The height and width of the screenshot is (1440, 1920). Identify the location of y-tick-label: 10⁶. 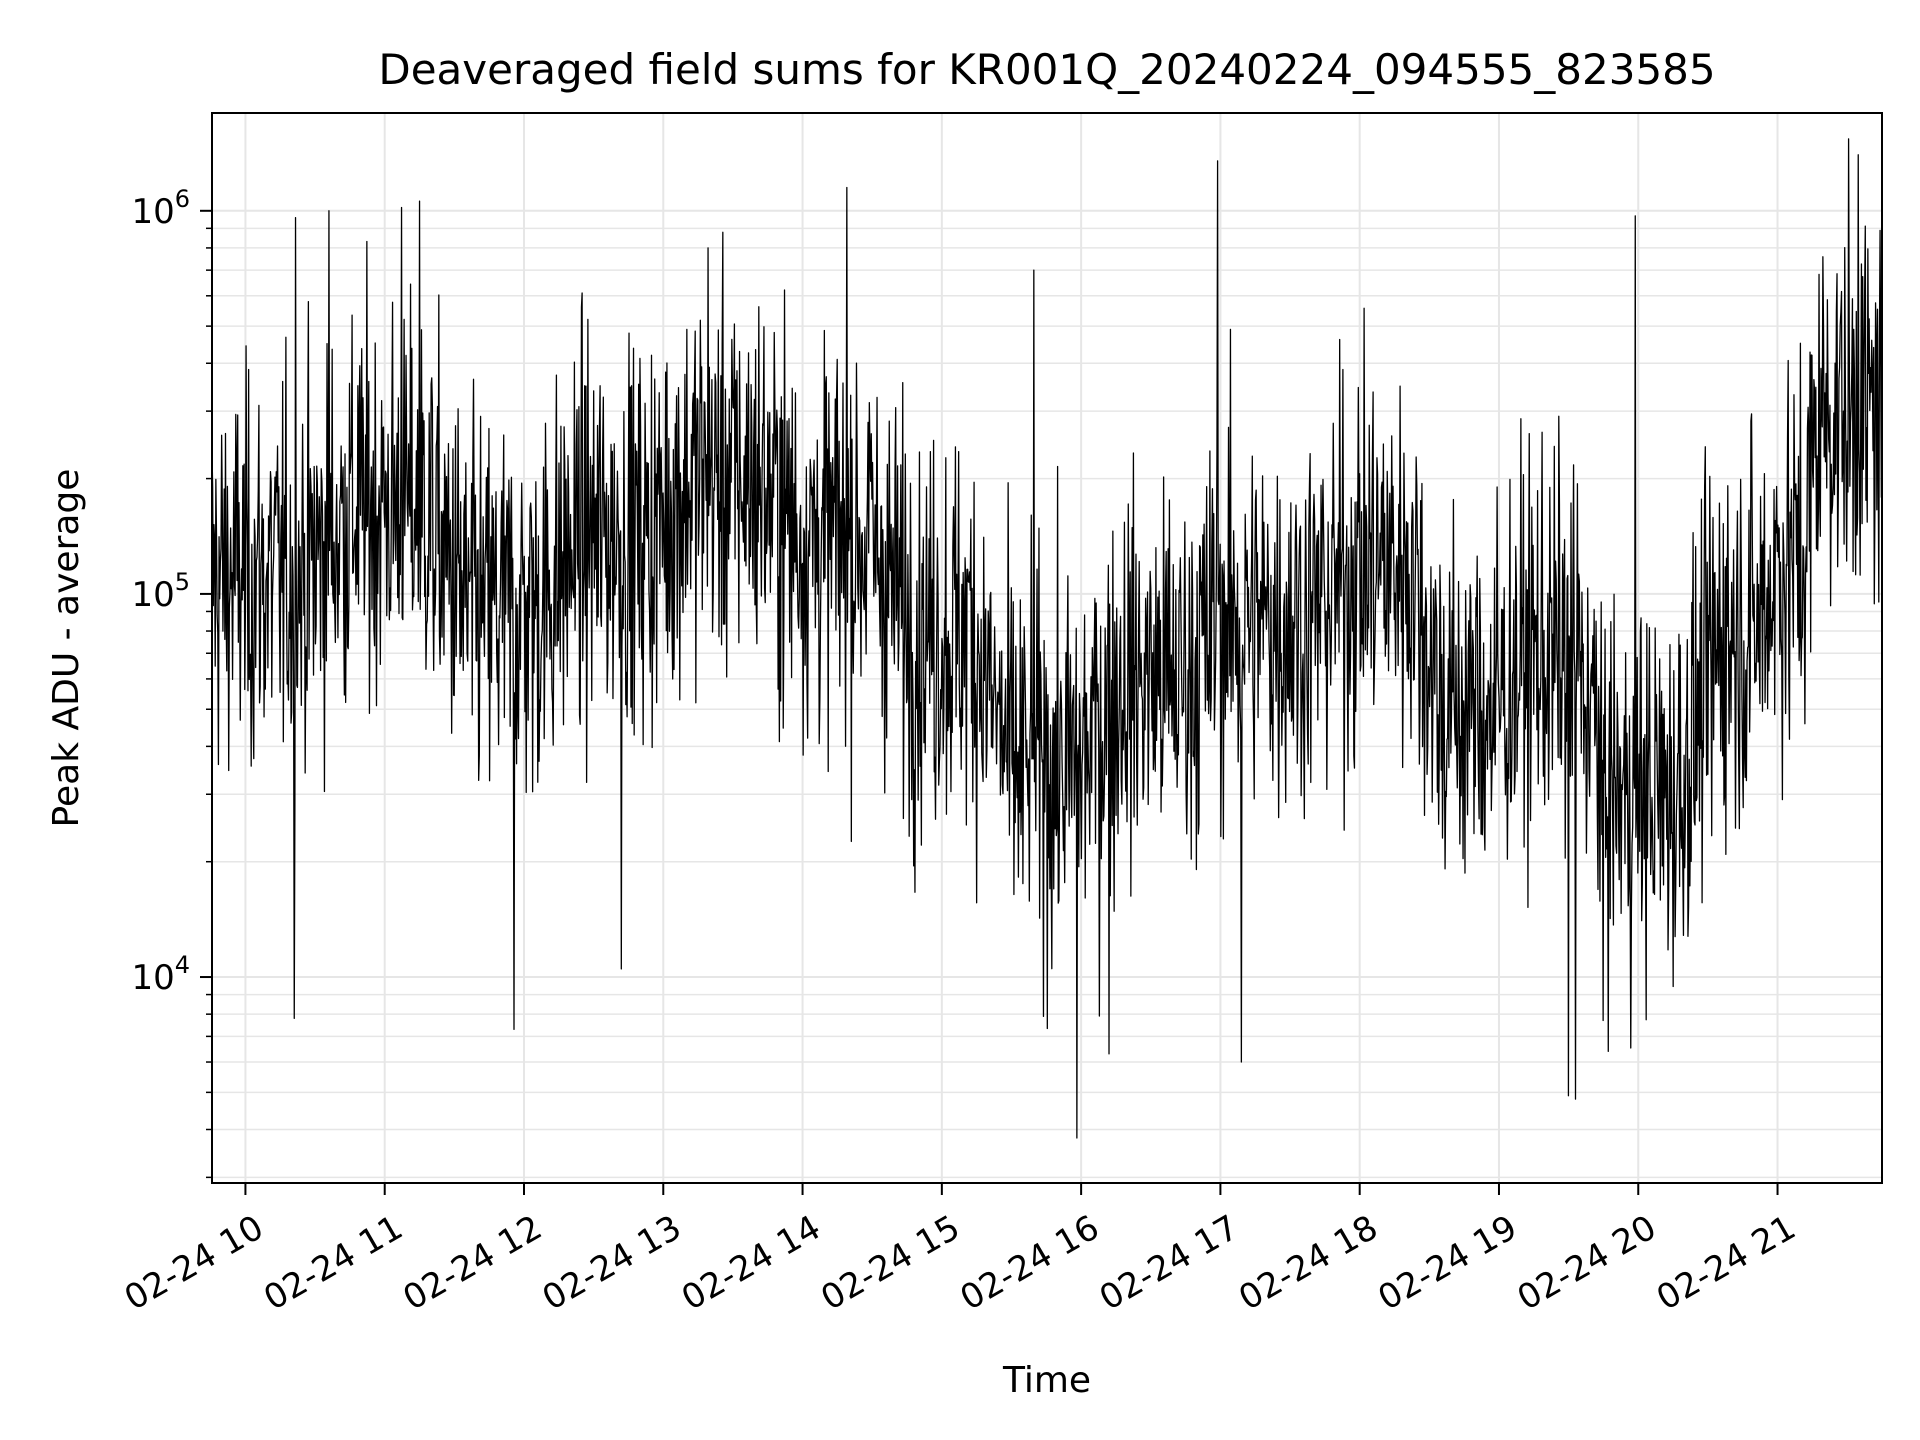
(160, 208).